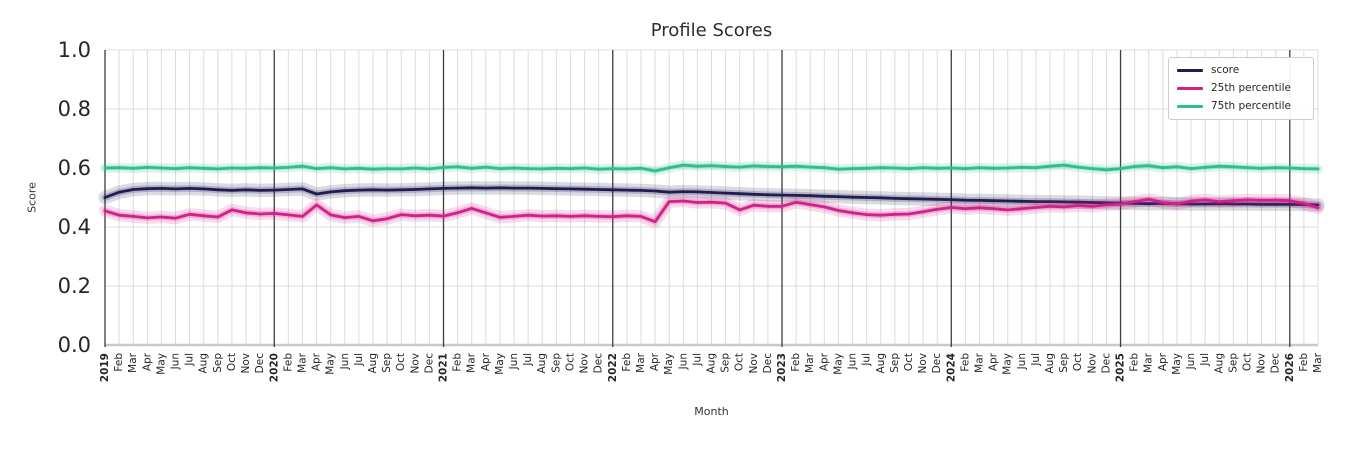 This screenshot has height=450, width=1350. I want to click on legend-item-25th-percentile: 25th percentile, so click(1241, 88).